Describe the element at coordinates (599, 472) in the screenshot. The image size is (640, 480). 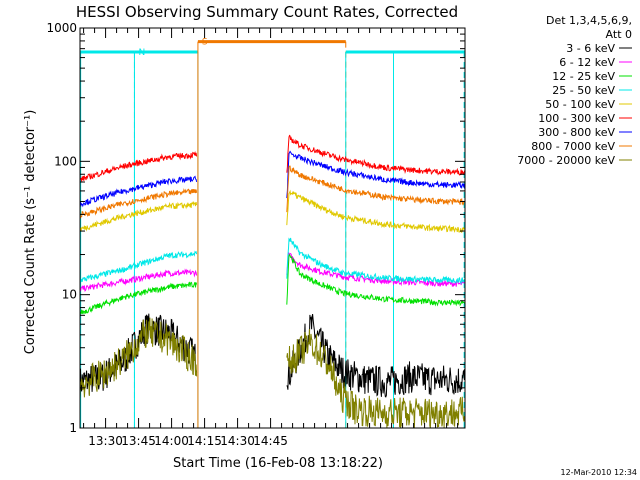
I see `footer-date: 12-Mar-2010 12:34` at that location.